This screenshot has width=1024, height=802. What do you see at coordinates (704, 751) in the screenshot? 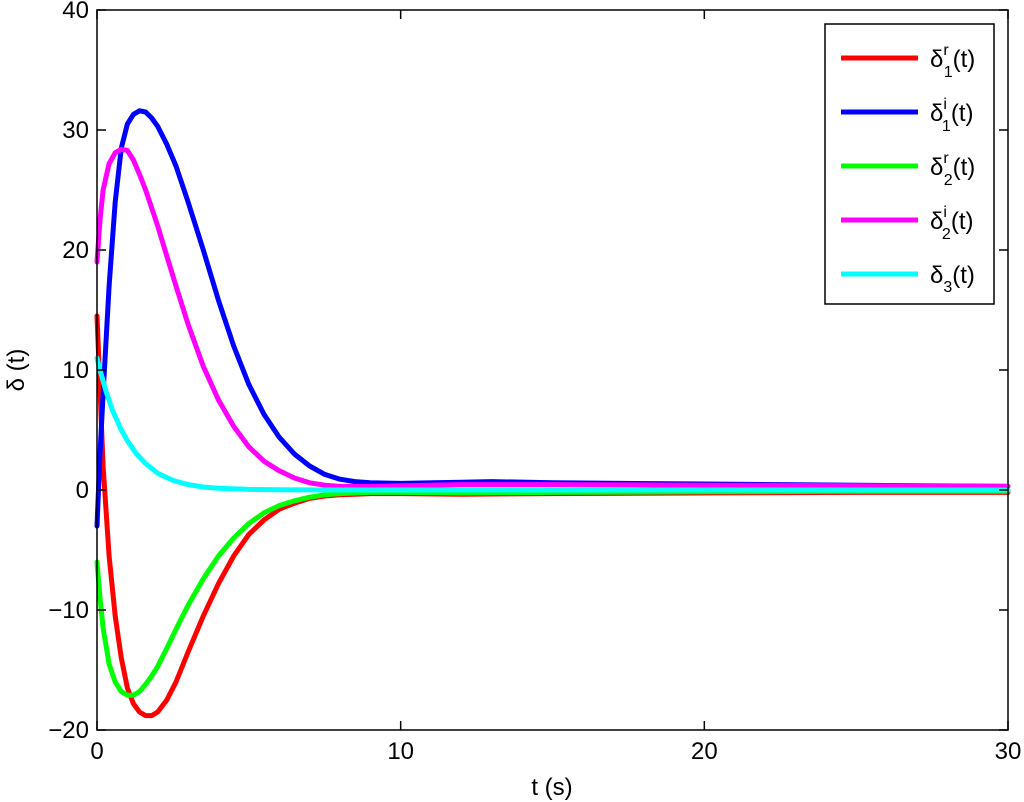
I see `x-tick-label: 20` at bounding box center [704, 751].